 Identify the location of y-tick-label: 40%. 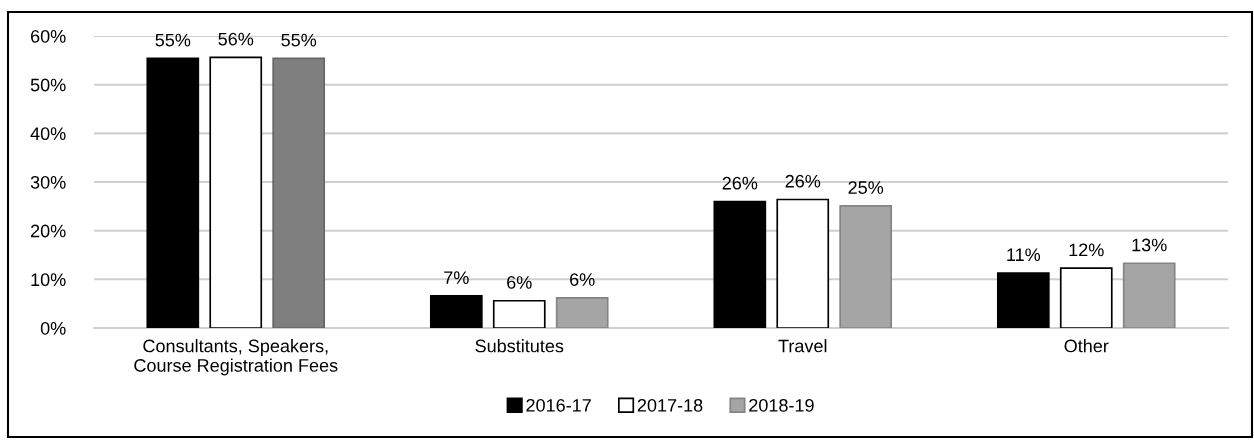
(48, 134).